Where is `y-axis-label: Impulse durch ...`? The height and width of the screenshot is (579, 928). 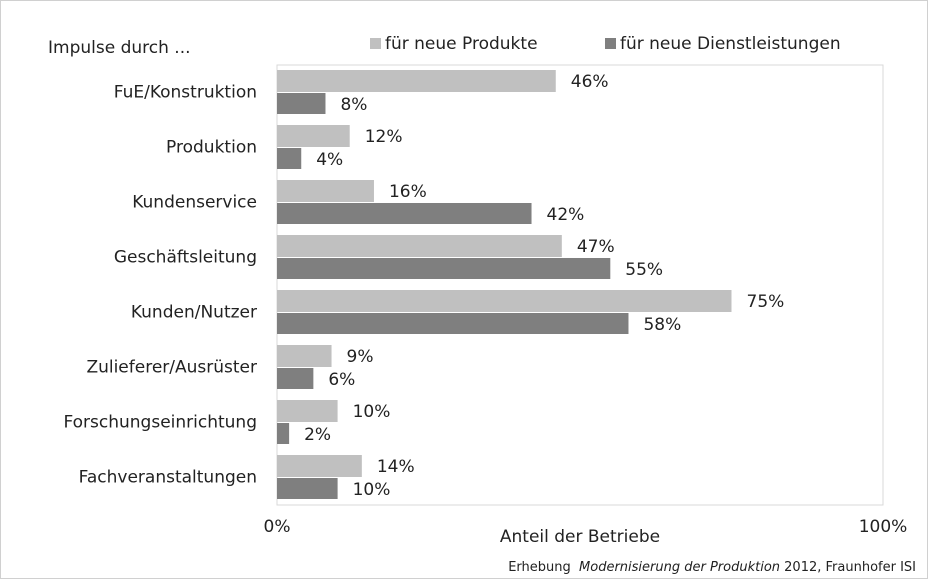 y-axis-label: Impulse durch ... is located at coordinates (119, 48).